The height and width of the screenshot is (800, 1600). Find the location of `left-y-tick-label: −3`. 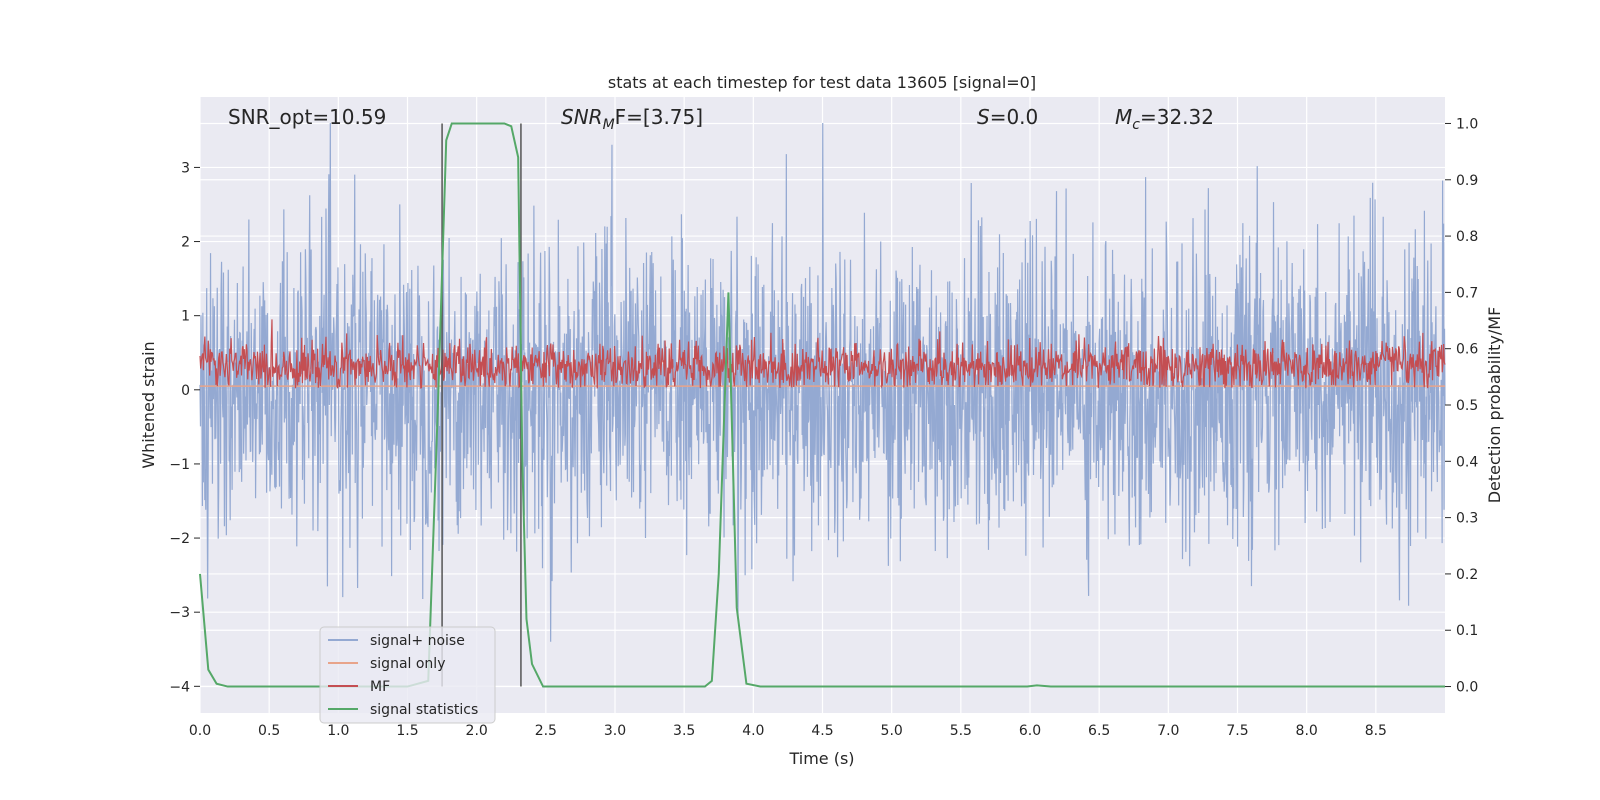

left-y-tick-label: −3 is located at coordinates (179, 613).